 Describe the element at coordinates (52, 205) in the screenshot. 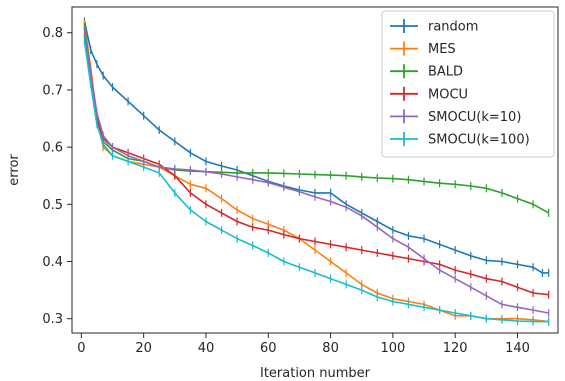

I see `y-tick-label: 0.5` at that location.